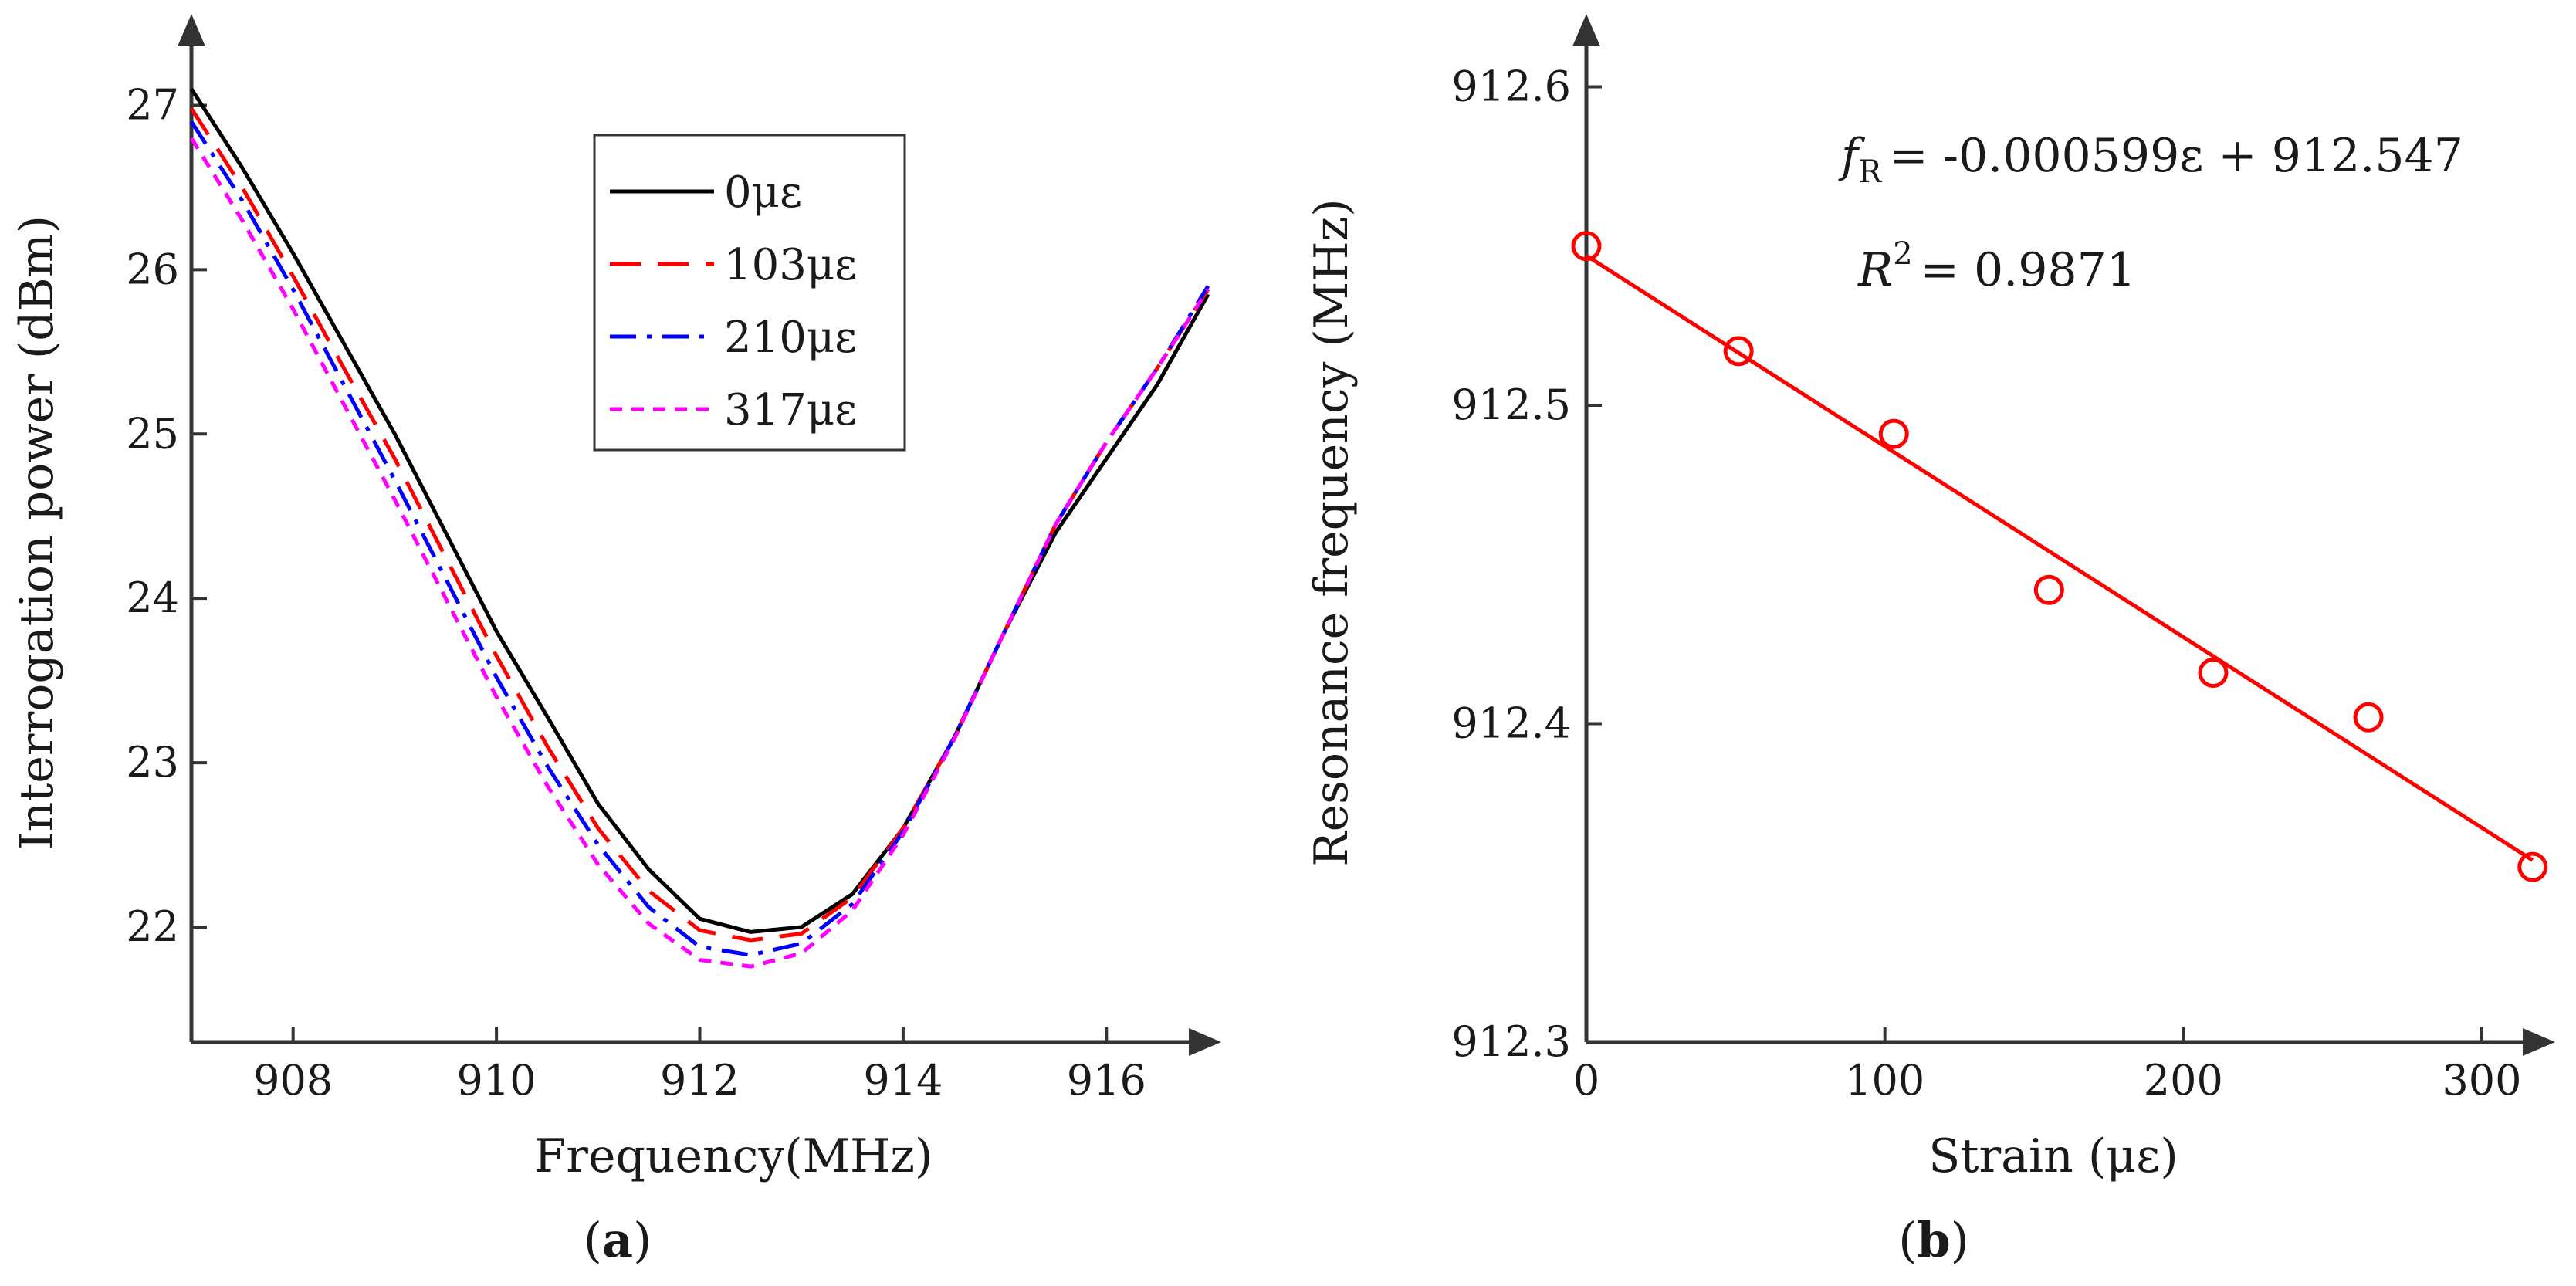  Describe the element at coordinates (733, 301) in the screenshot. I see `a-legend-items: 0με 103με 210με 317με` at that location.